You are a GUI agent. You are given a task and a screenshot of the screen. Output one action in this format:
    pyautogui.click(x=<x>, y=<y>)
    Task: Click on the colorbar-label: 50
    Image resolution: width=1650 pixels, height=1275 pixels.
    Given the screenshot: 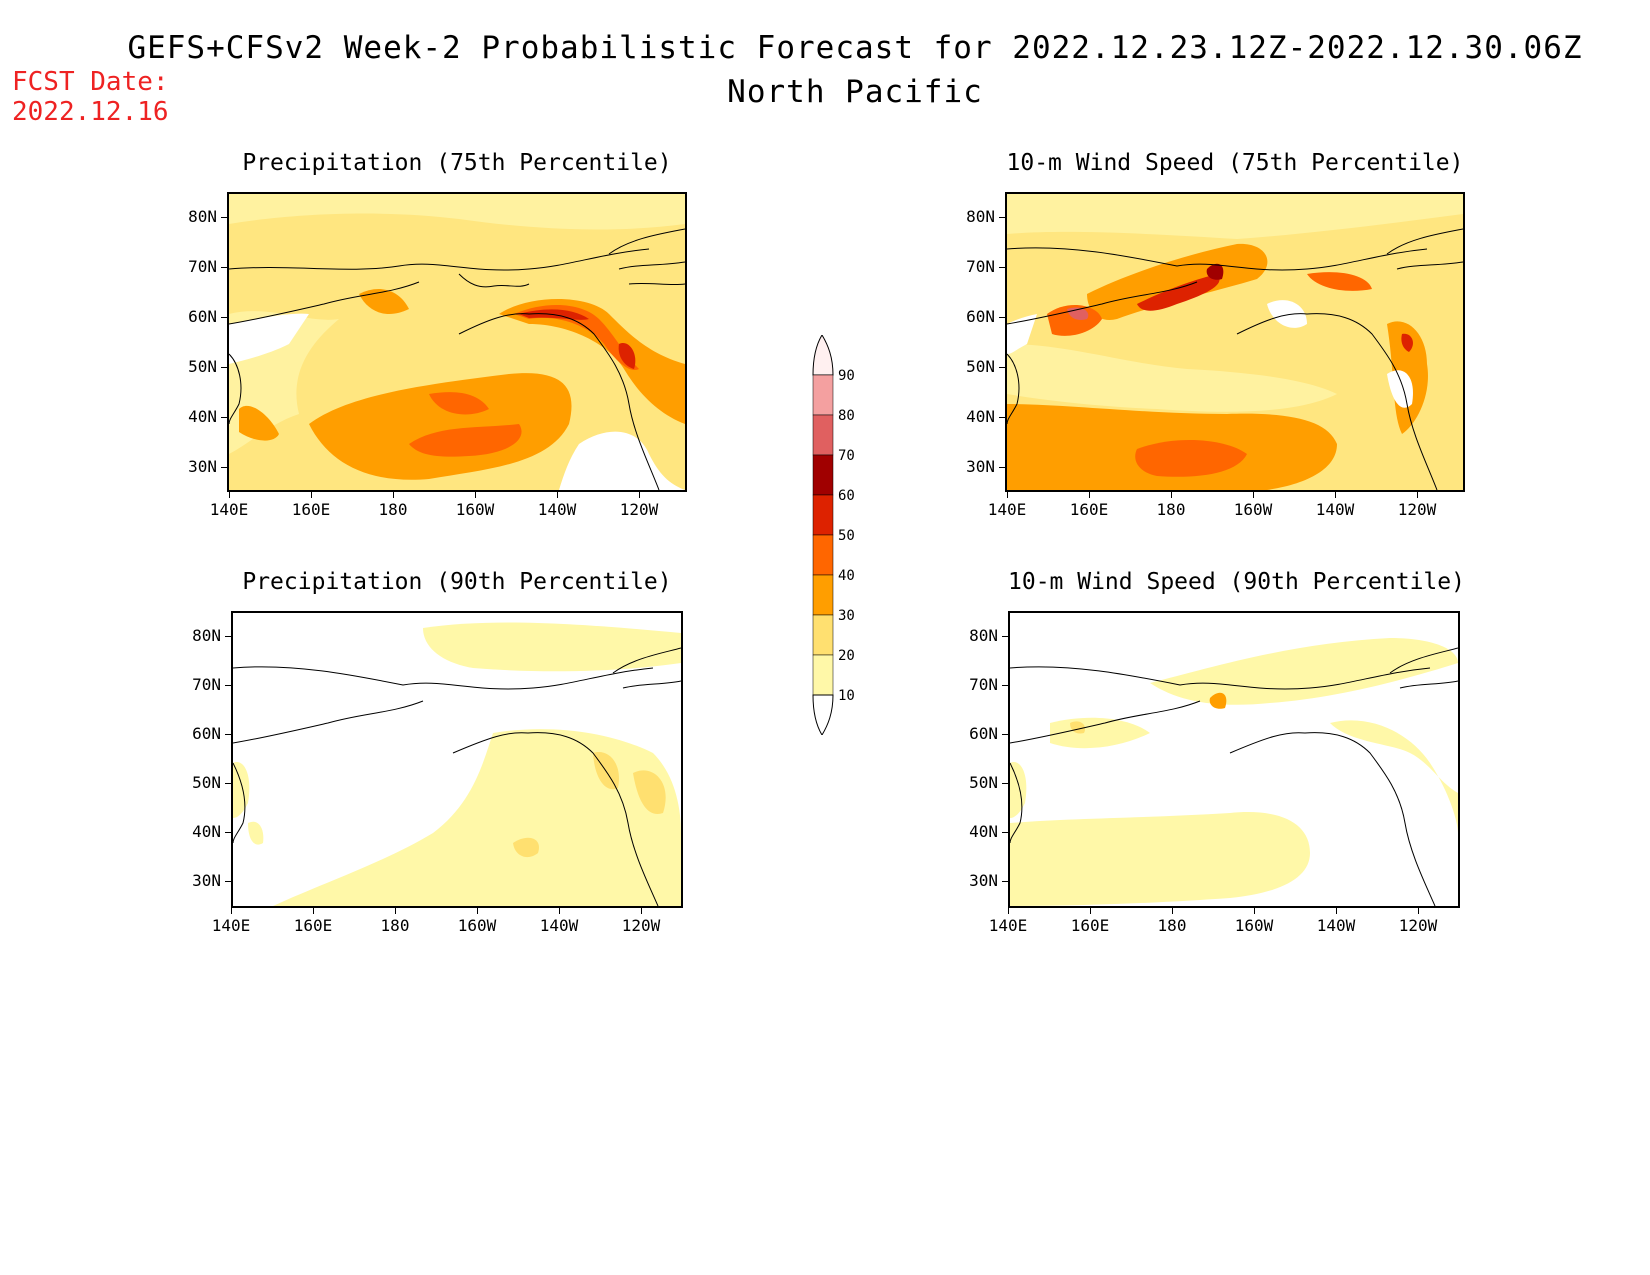 What is the action you would take?
    pyautogui.click(x=846, y=536)
    